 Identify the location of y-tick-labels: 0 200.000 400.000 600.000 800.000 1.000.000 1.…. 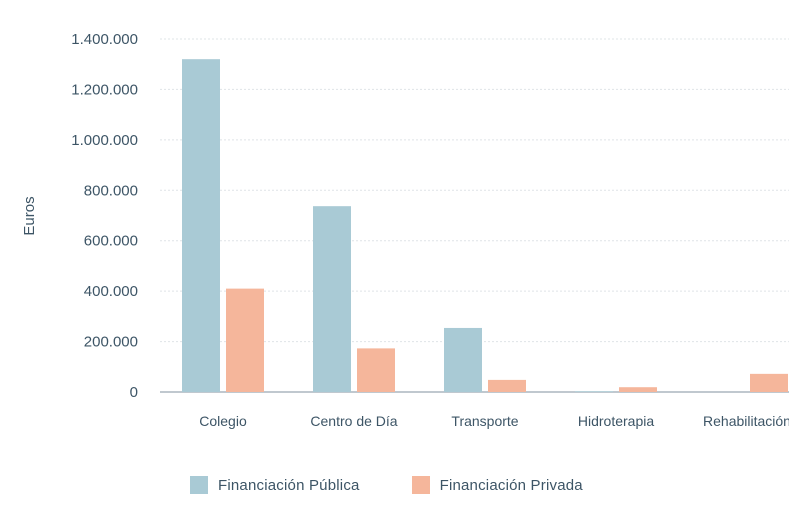
(104, 216).